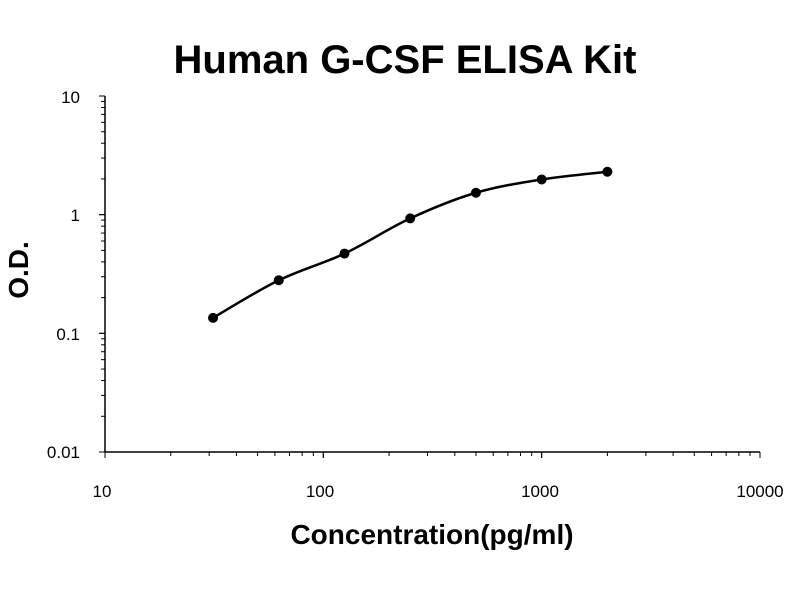  I want to click on fit-curve, so click(410, 244).